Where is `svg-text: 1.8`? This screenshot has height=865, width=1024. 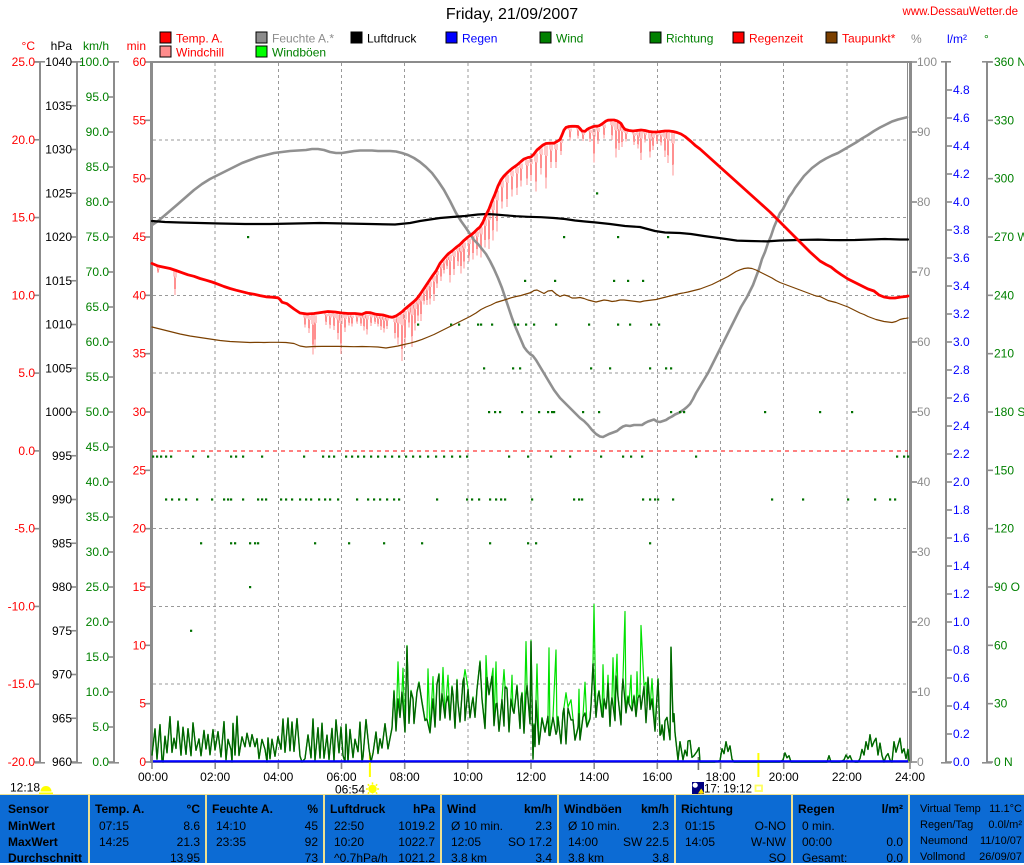 svg-text: 1.8 is located at coordinates (961, 510).